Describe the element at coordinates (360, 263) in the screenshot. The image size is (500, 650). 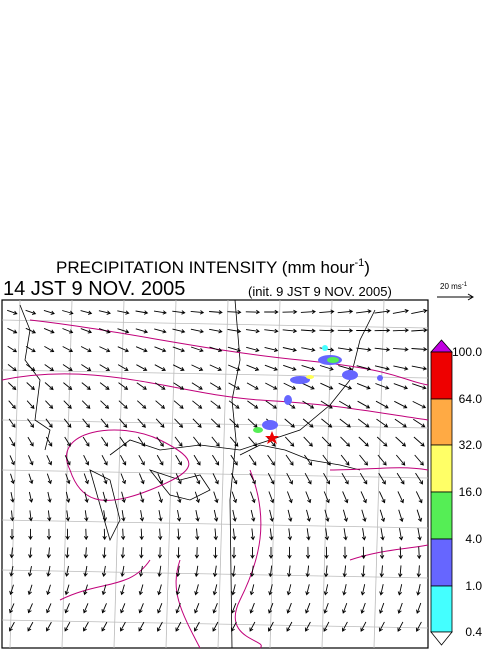
I see `title-exponent: -1` at that location.